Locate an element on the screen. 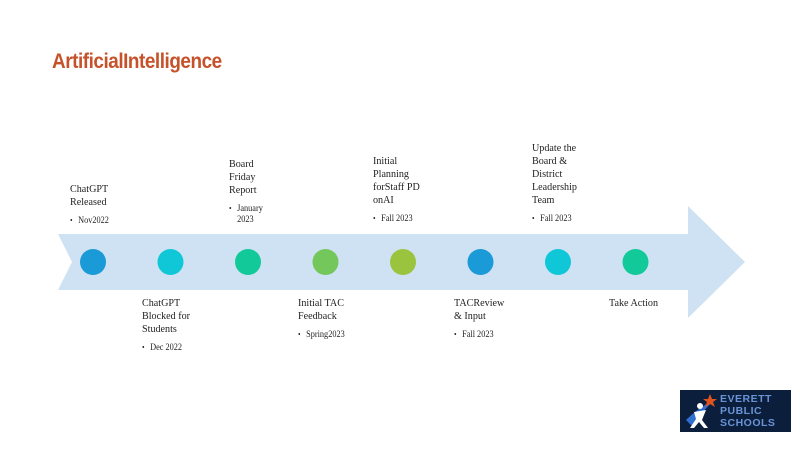 This screenshot has width=800, height=450. milestone-date: Dec 2022 is located at coordinates (166, 347).